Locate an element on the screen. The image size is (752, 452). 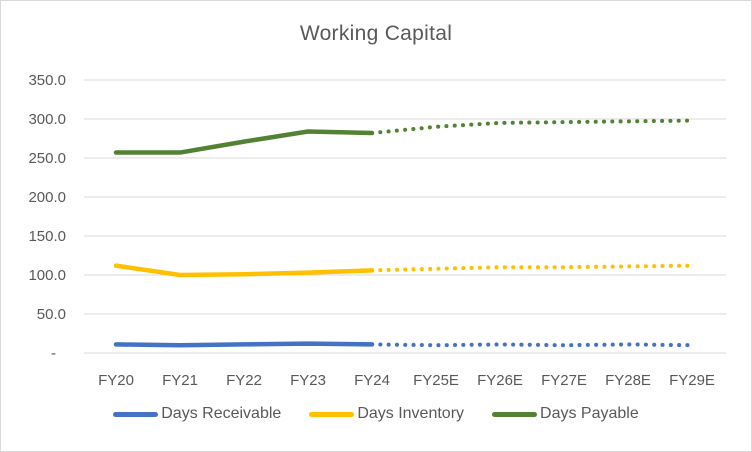
svg-text: FY25E is located at coordinates (436, 380).